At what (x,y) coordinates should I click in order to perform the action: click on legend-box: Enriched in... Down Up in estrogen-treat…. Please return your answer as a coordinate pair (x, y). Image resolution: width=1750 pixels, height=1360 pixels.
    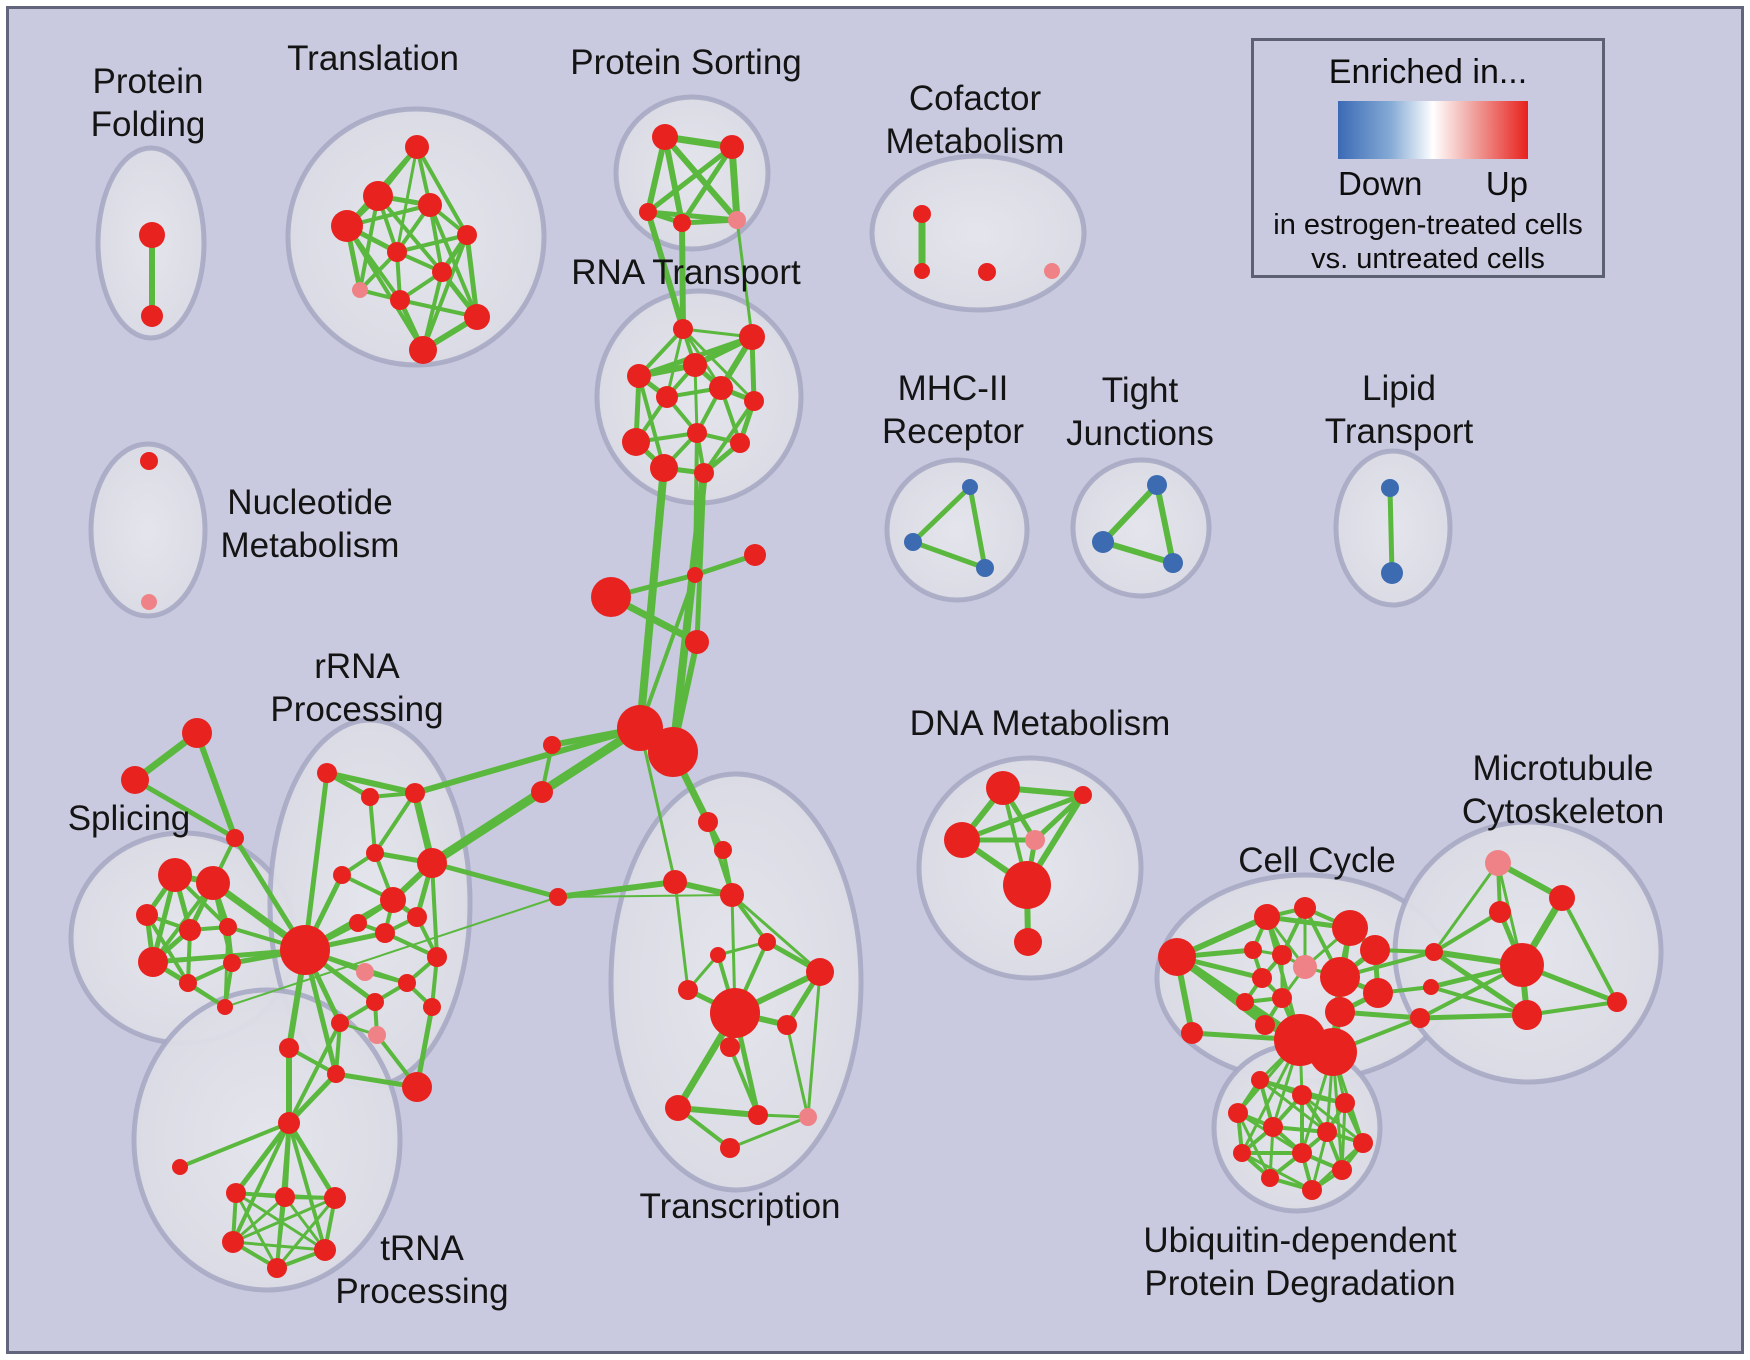
    Looking at the image, I should click on (1428, 158).